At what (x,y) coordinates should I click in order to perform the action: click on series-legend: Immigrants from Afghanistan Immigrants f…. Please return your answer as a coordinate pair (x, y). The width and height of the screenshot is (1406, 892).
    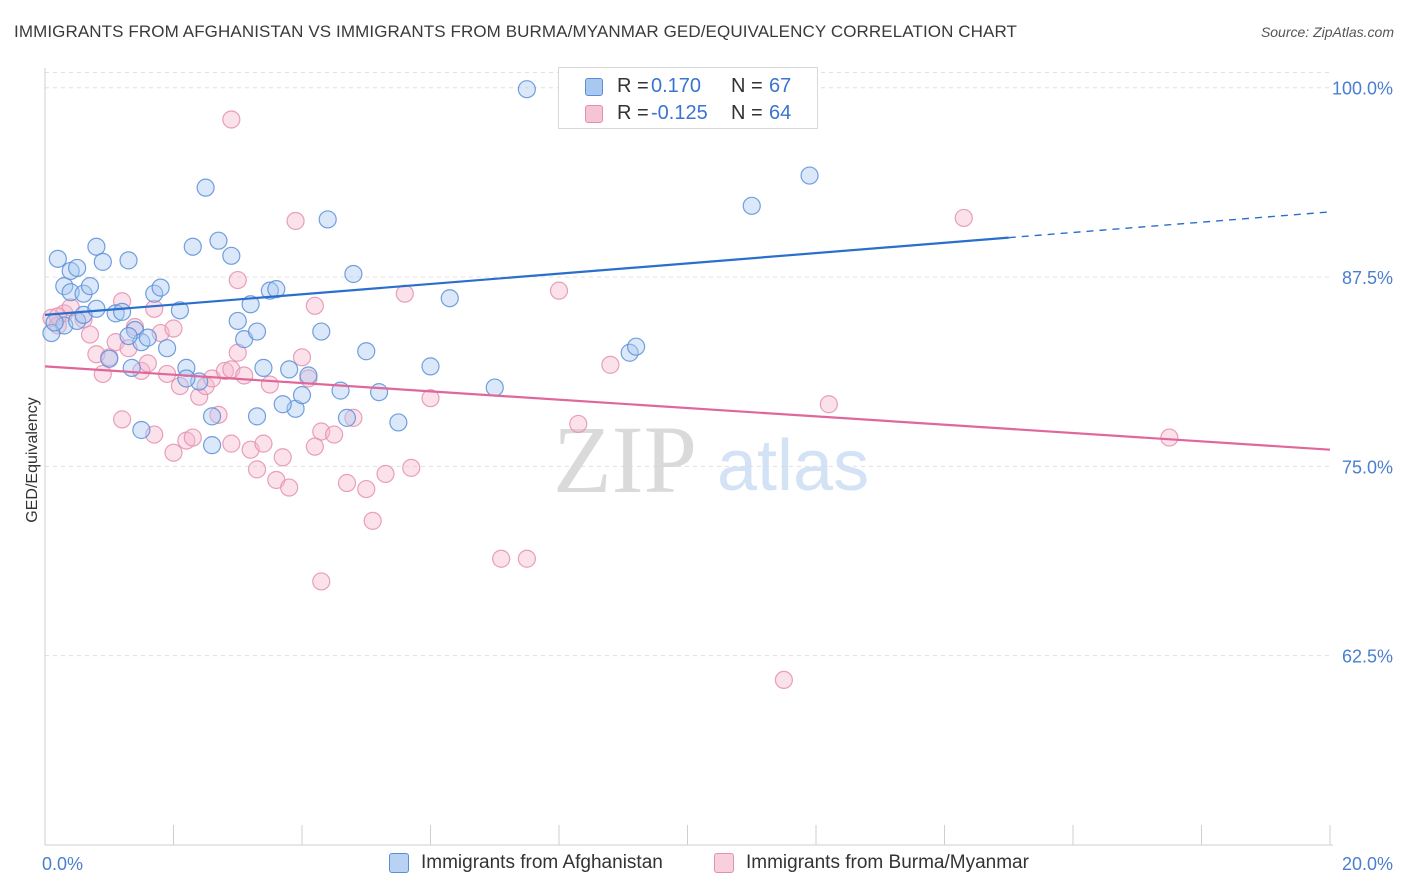
    Looking at the image, I should click on (703, 864).